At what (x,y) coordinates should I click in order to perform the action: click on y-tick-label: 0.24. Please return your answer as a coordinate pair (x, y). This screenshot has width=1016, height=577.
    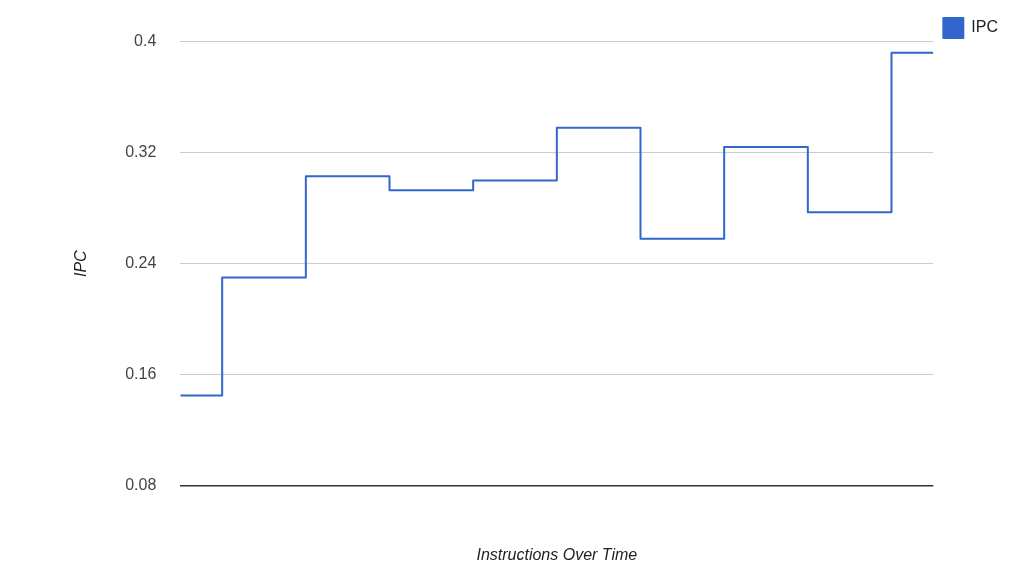
    Looking at the image, I should click on (141, 263).